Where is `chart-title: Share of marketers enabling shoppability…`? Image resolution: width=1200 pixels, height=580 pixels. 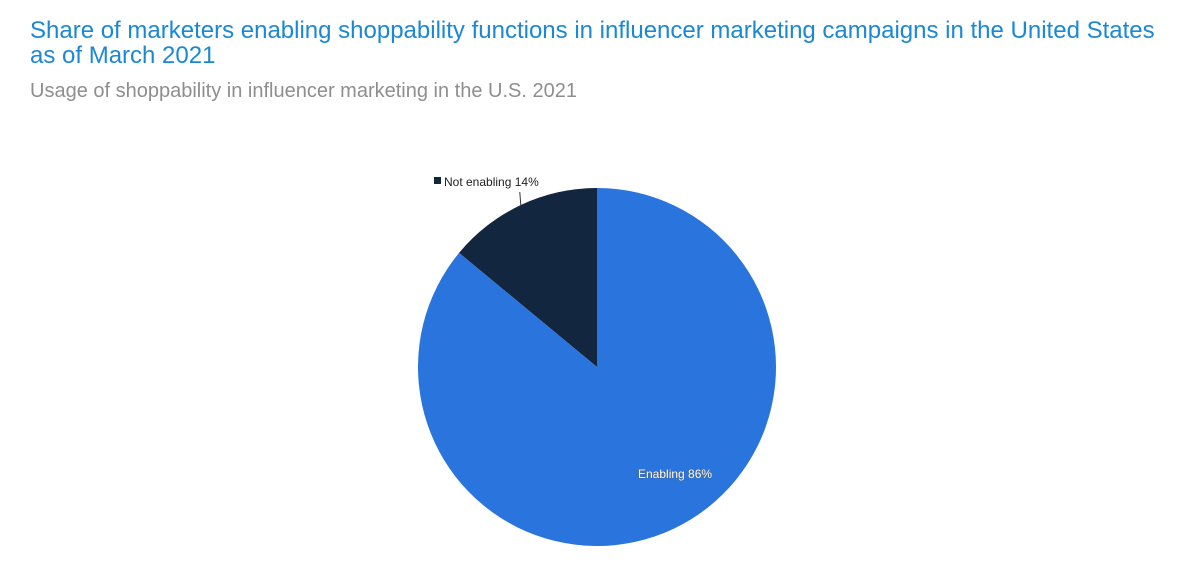
chart-title: Share of marketers enabling shoppability… is located at coordinates (592, 43).